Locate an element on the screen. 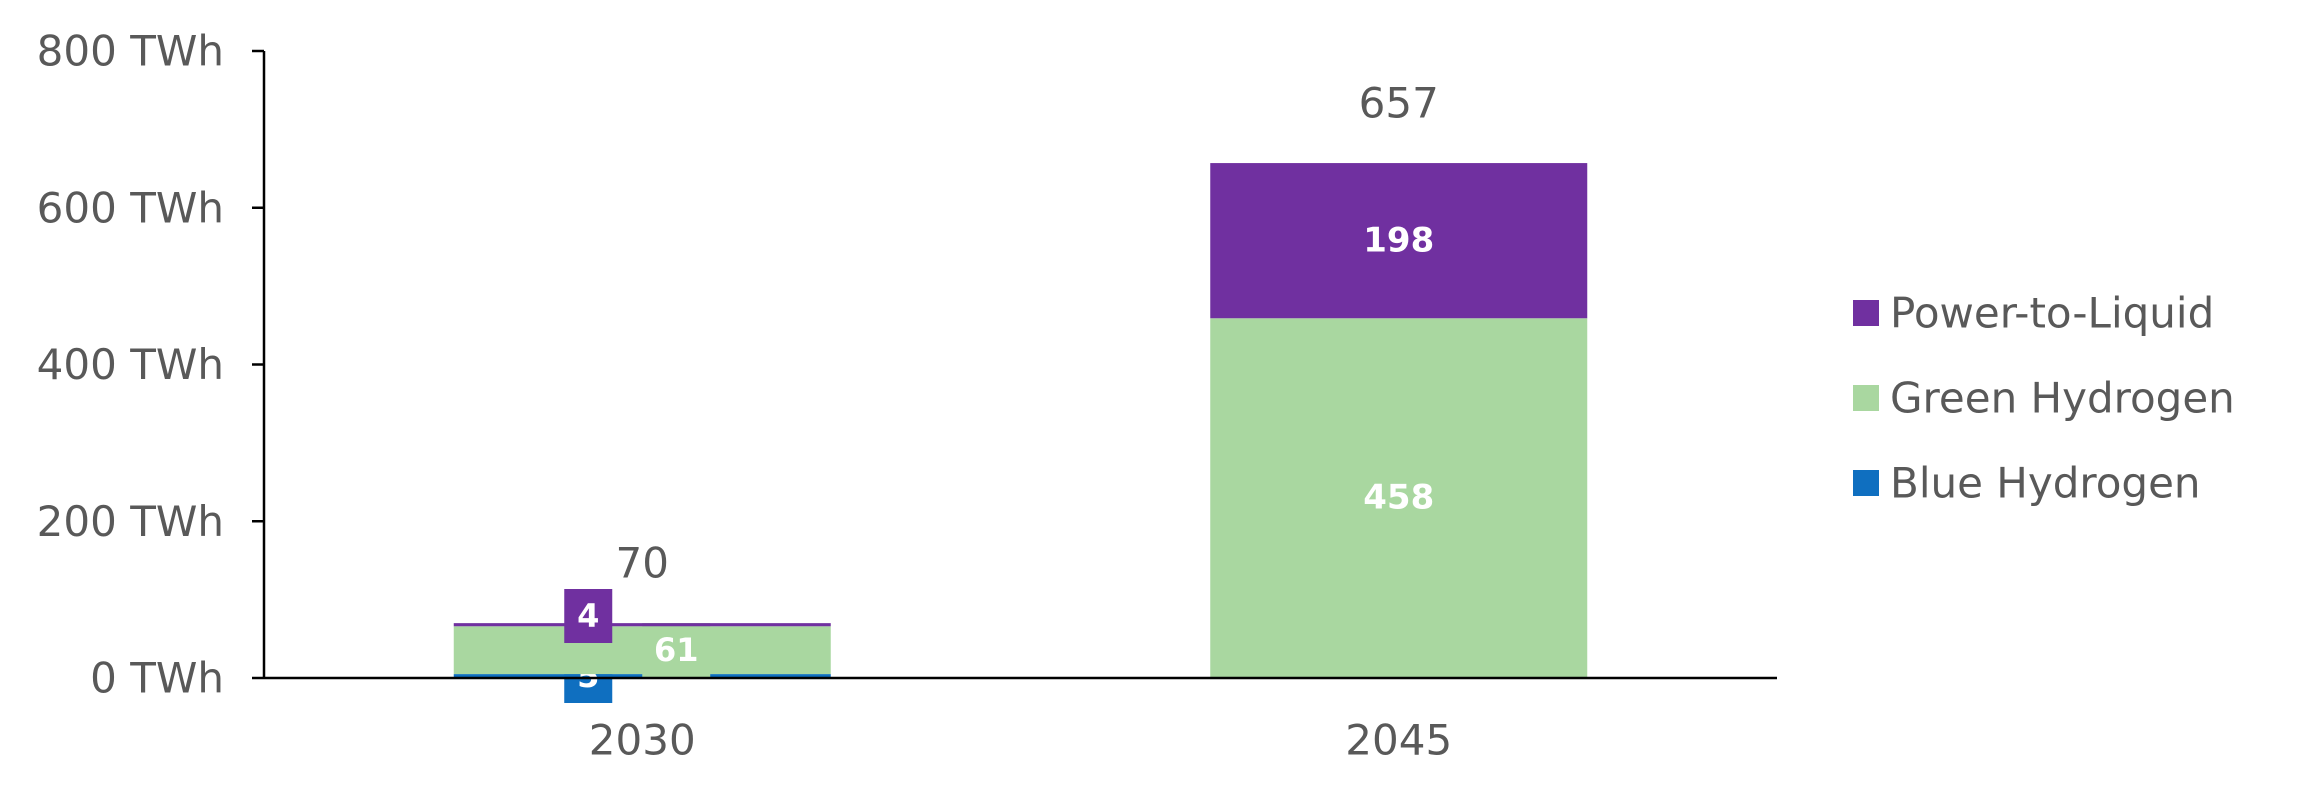 The image size is (2300, 800). legend-label: Power-to-Liquid is located at coordinates (2052, 313).